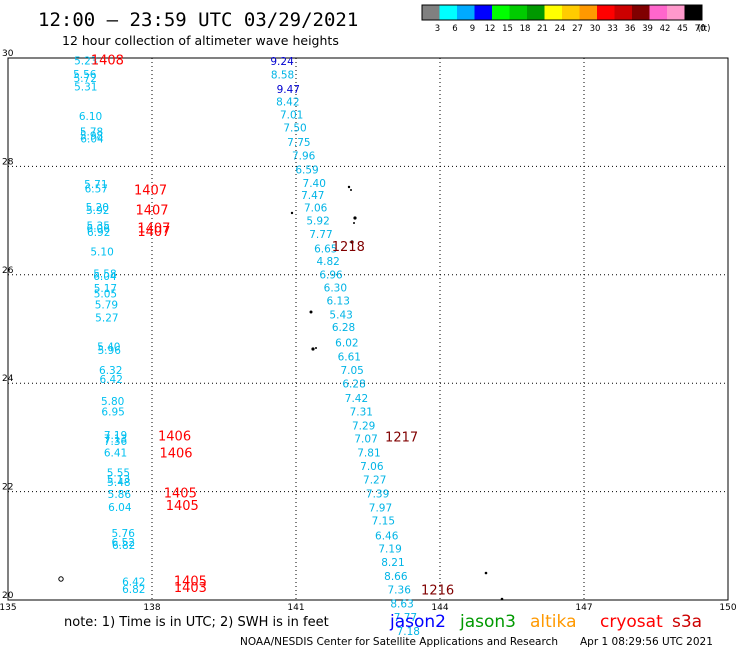 The width and height of the screenshot is (740, 650). I want to click on satellite-legend: jason2 jason3 altika cryosat s3a, so click(545, 622).